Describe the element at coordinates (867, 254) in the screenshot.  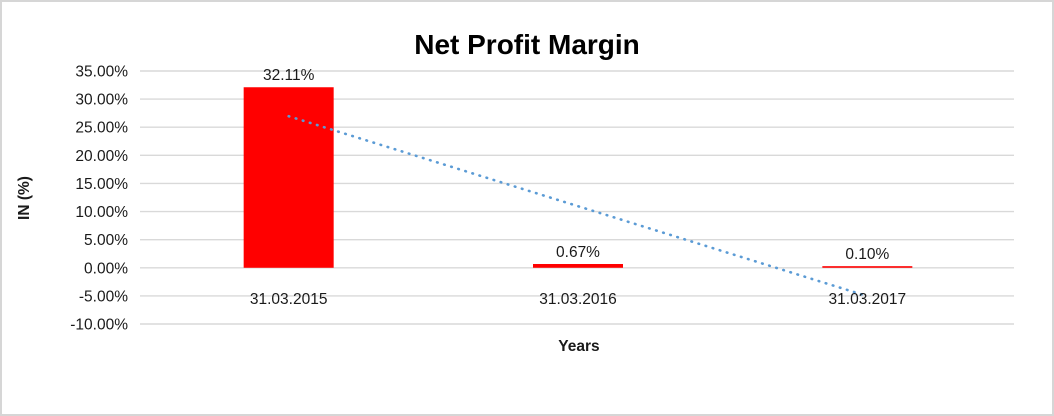
I see `data-label: 0.10%` at that location.